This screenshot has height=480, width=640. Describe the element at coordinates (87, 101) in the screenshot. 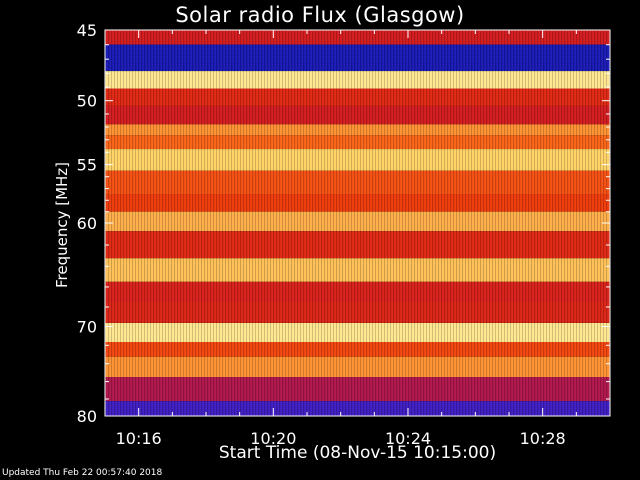

I see `y-tick-label: 50` at that location.